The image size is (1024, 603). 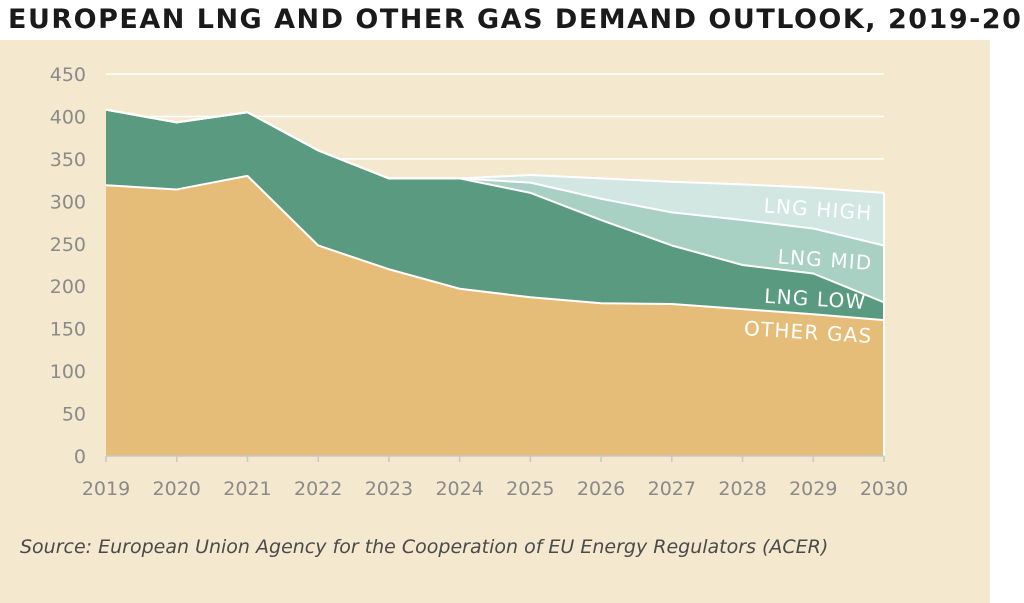 What do you see at coordinates (672, 489) in the screenshot?
I see `x-tick-label-2027: 2027` at bounding box center [672, 489].